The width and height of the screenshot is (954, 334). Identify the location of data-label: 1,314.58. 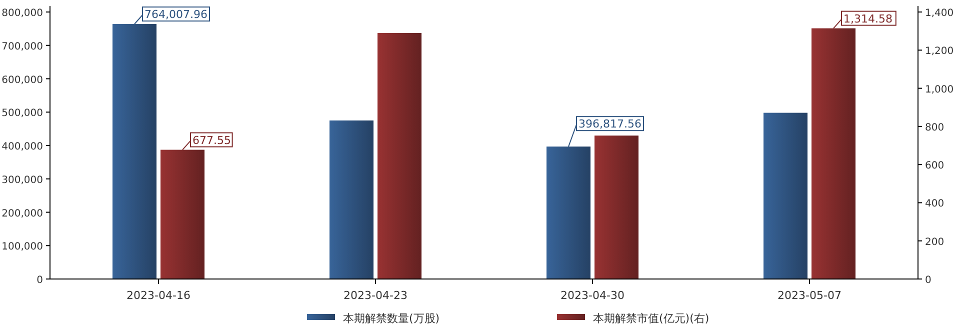
(868, 19).